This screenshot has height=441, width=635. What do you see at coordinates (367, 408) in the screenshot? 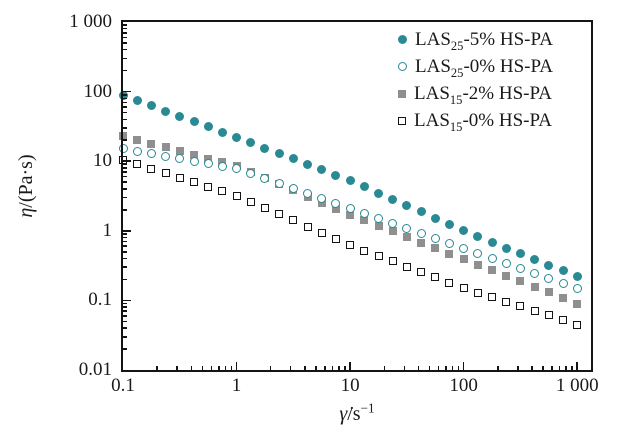
I see `x-axis-exponent: −1` at bounding box center [367, 408].